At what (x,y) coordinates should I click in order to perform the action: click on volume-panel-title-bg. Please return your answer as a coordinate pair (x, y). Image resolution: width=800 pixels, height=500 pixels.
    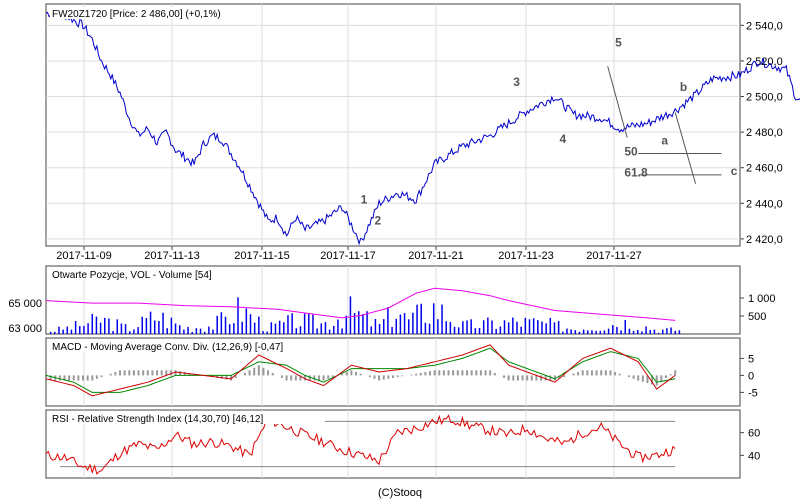
    Looking at the image, I should click on (148, 274).